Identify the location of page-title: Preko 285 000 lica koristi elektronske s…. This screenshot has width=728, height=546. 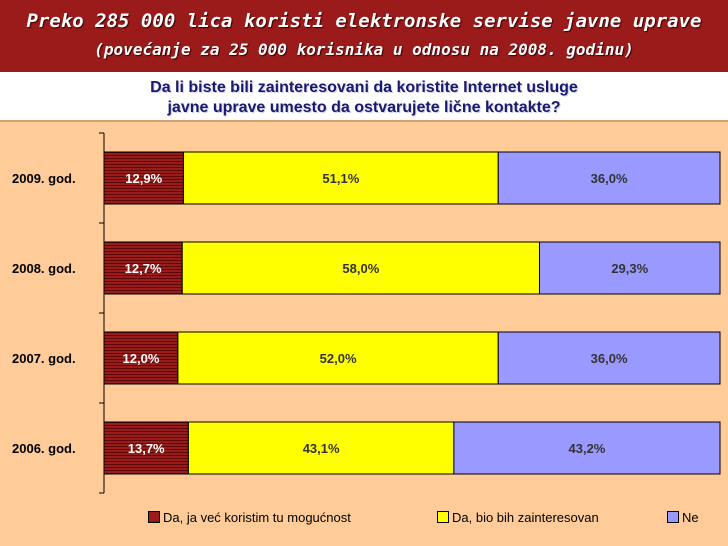
(364, 21).